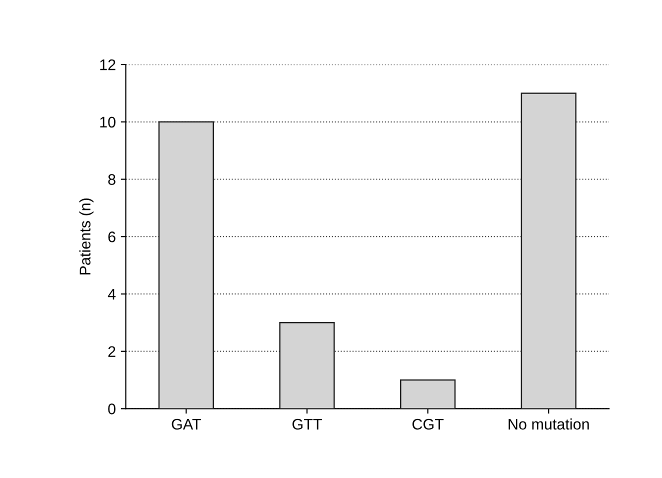 This screenshot has width=662, height=478. I want to click on y-axis-title: Patients (n), so click(86, 236).